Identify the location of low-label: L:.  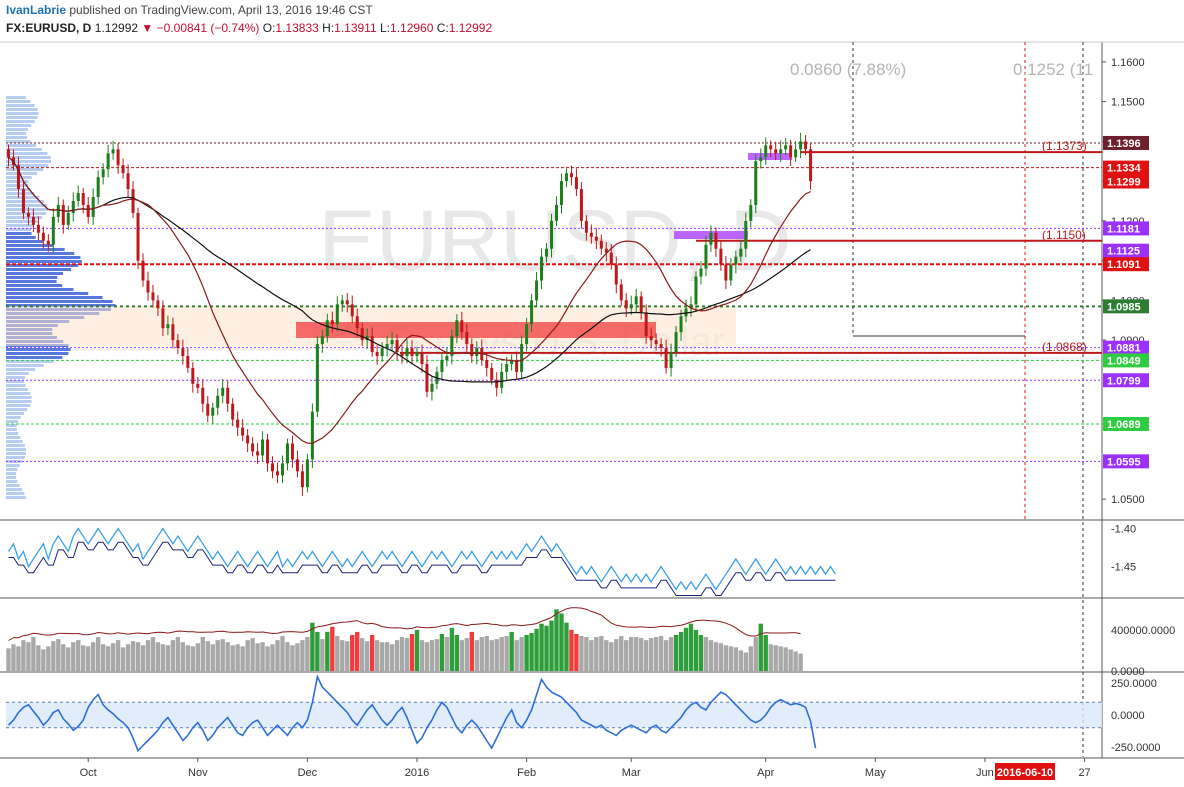
(385, 28).